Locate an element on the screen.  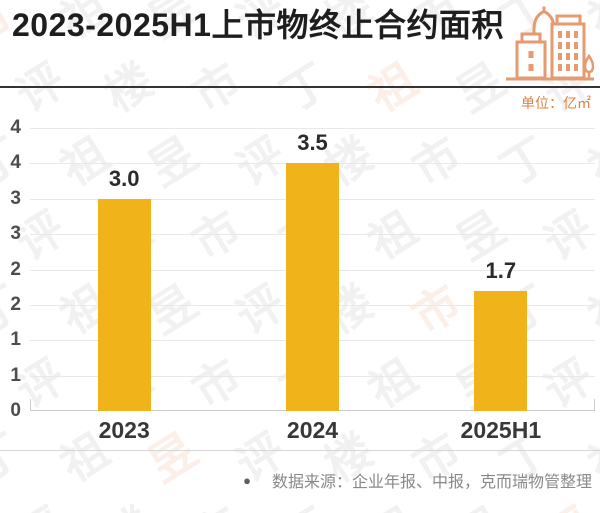
x-axis-labels: 2023 2024 2025H1 is located at coordinates (312, 431).